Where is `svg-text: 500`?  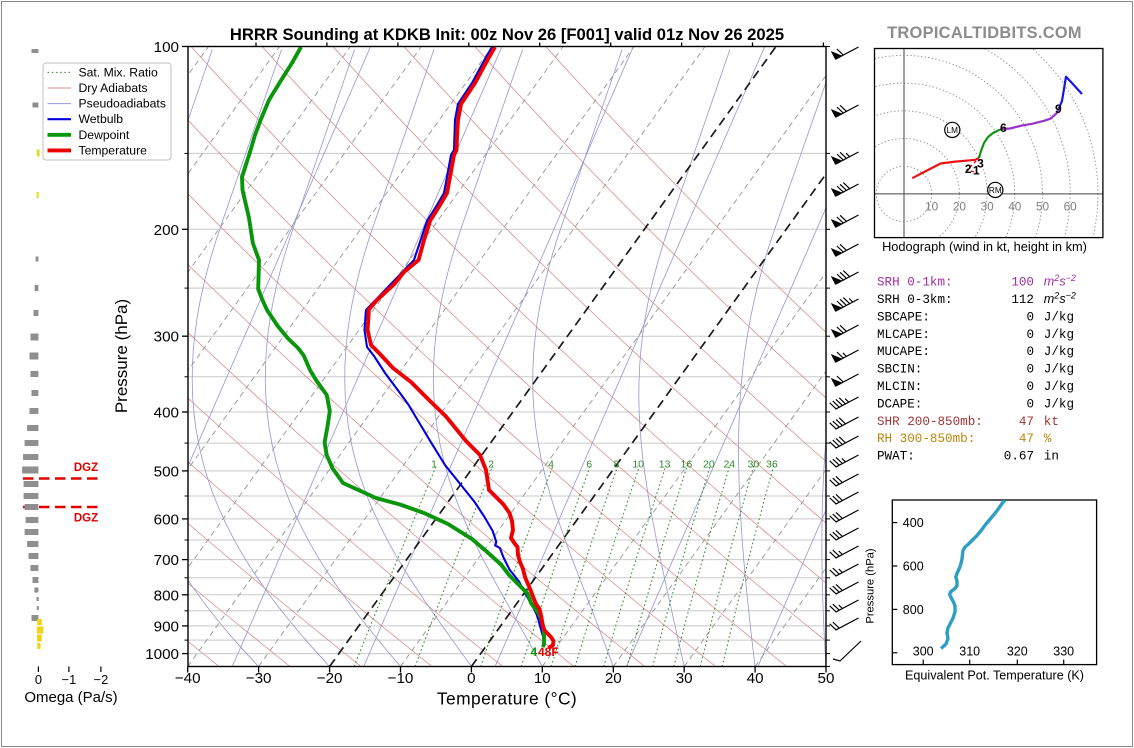 svg-text: 500 is located at coordinates (166, 471).